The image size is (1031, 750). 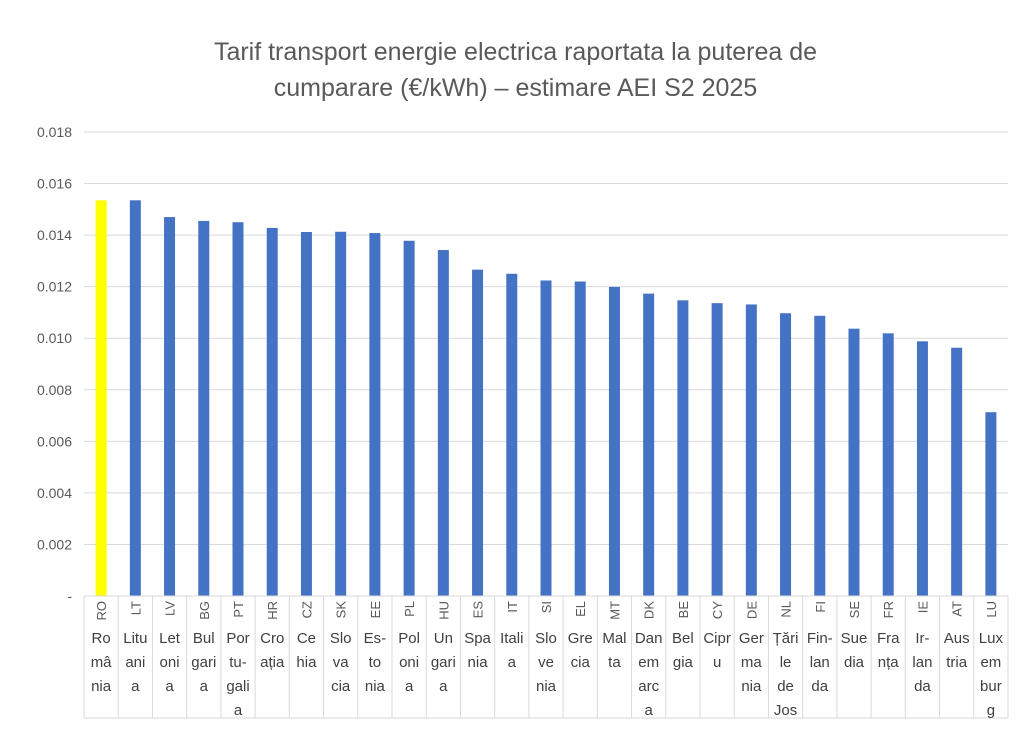 What do you see at coordinates (306, 662) in the screenshot?
I see `category-name-label: hia` at bounding box center [306, 662].